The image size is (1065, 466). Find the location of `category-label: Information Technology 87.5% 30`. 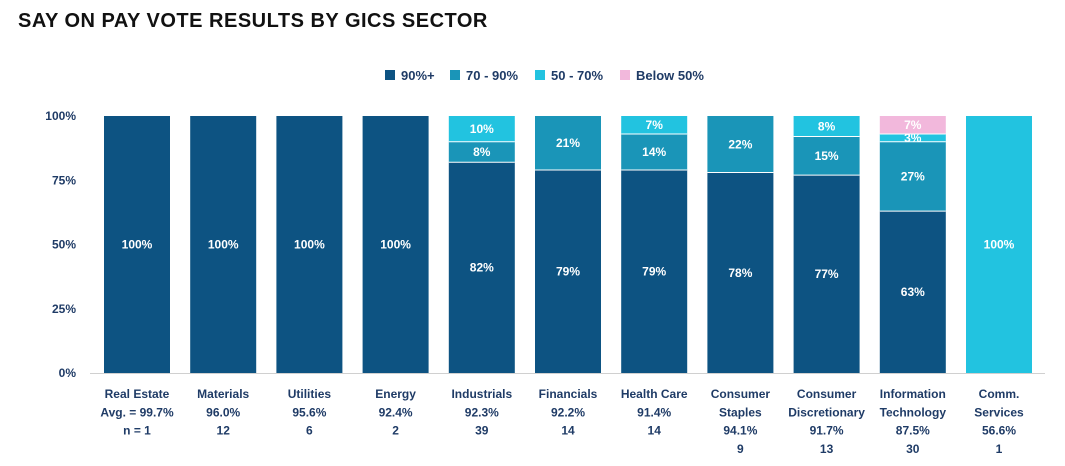

category-label: Information Technology 87.5% 30 is located at coordinates (913, 421).